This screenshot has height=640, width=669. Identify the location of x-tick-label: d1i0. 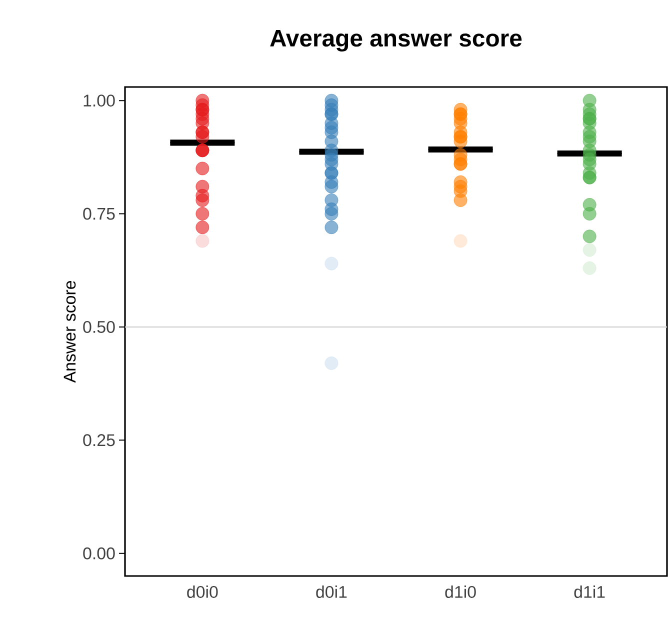
(460, 592).